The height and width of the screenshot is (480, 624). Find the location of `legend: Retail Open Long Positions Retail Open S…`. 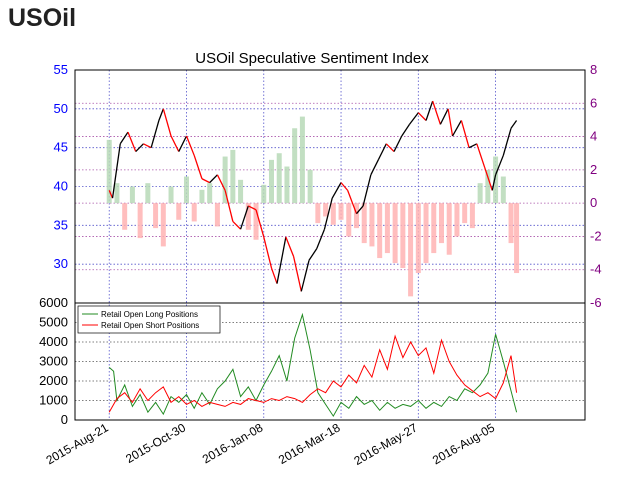

legend: Retail Open Long Positions Retail Open S… is located at coordinates (149, 319).